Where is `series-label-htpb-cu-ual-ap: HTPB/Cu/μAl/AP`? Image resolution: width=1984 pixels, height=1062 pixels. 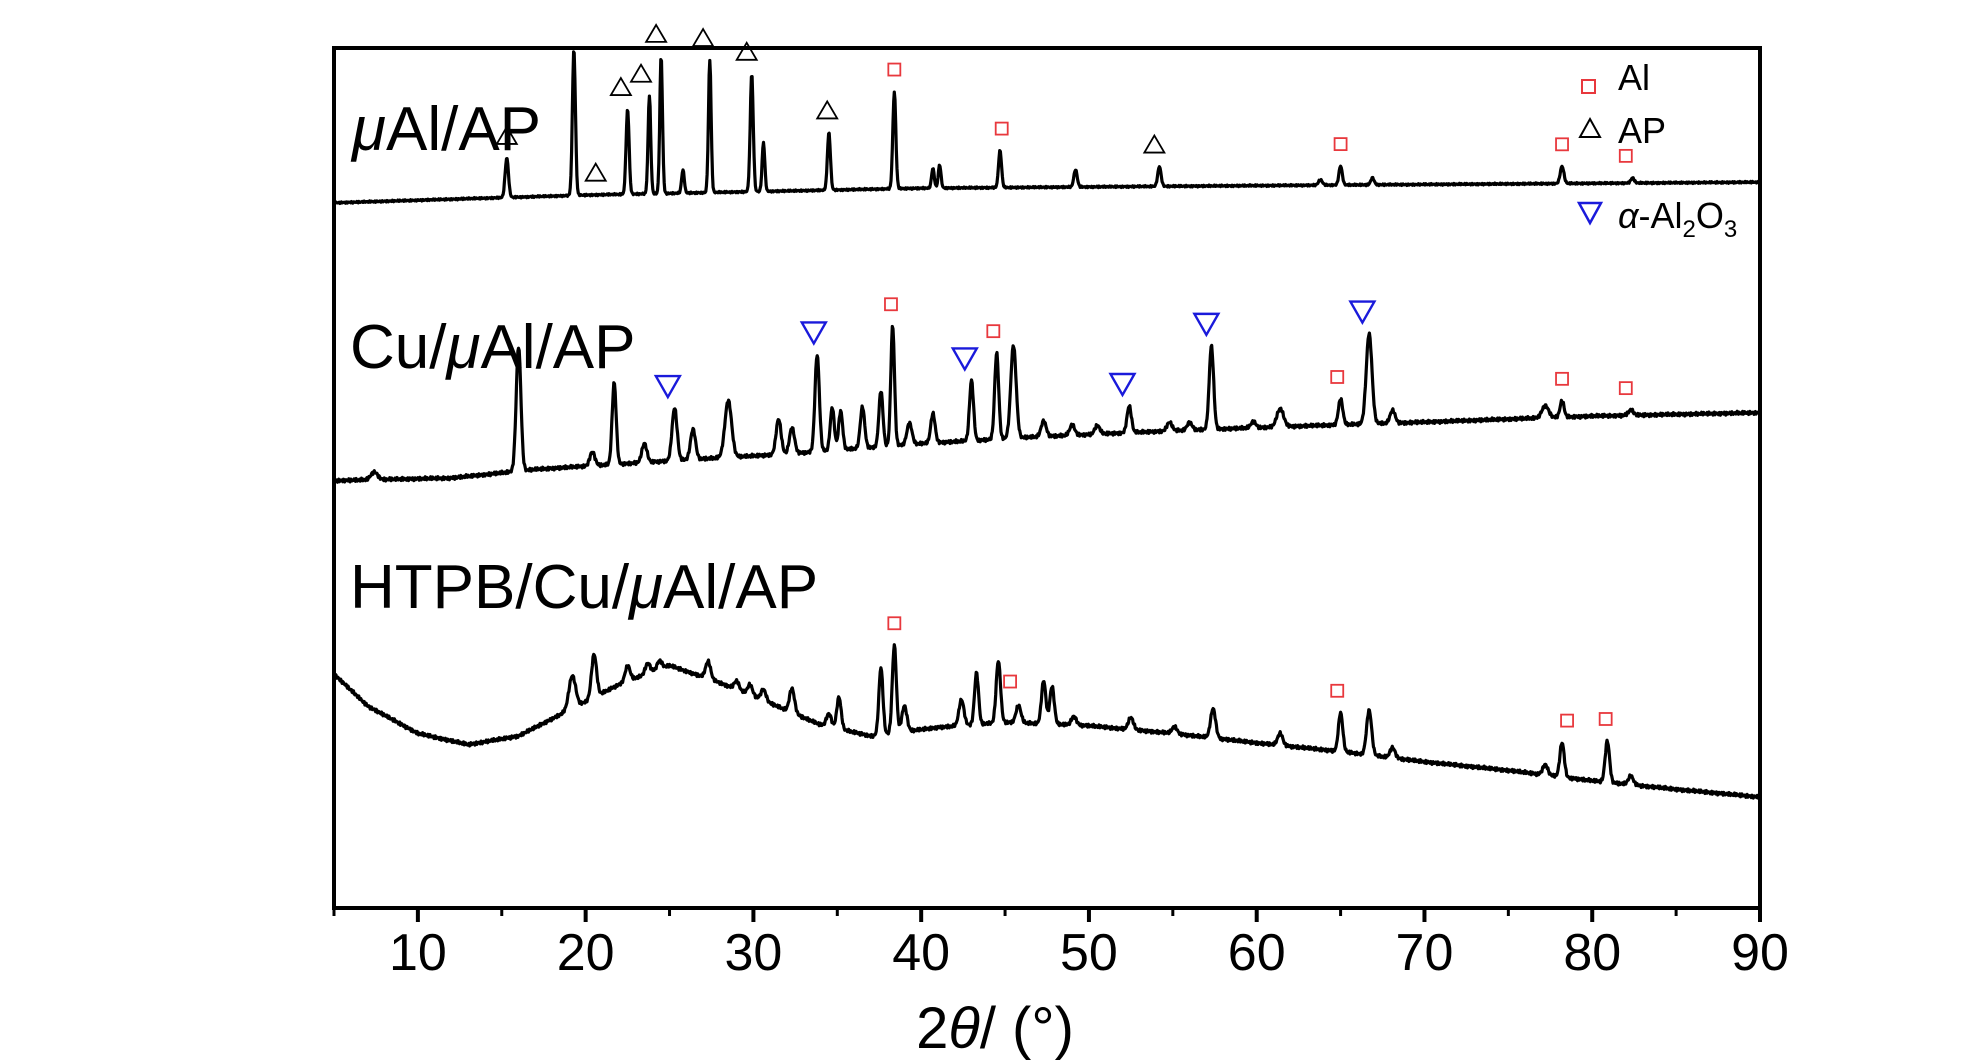 series-label-htpb-cu-ual-ap: HTPB/Cu/μAl/AP is located at coordinates (584, 587).